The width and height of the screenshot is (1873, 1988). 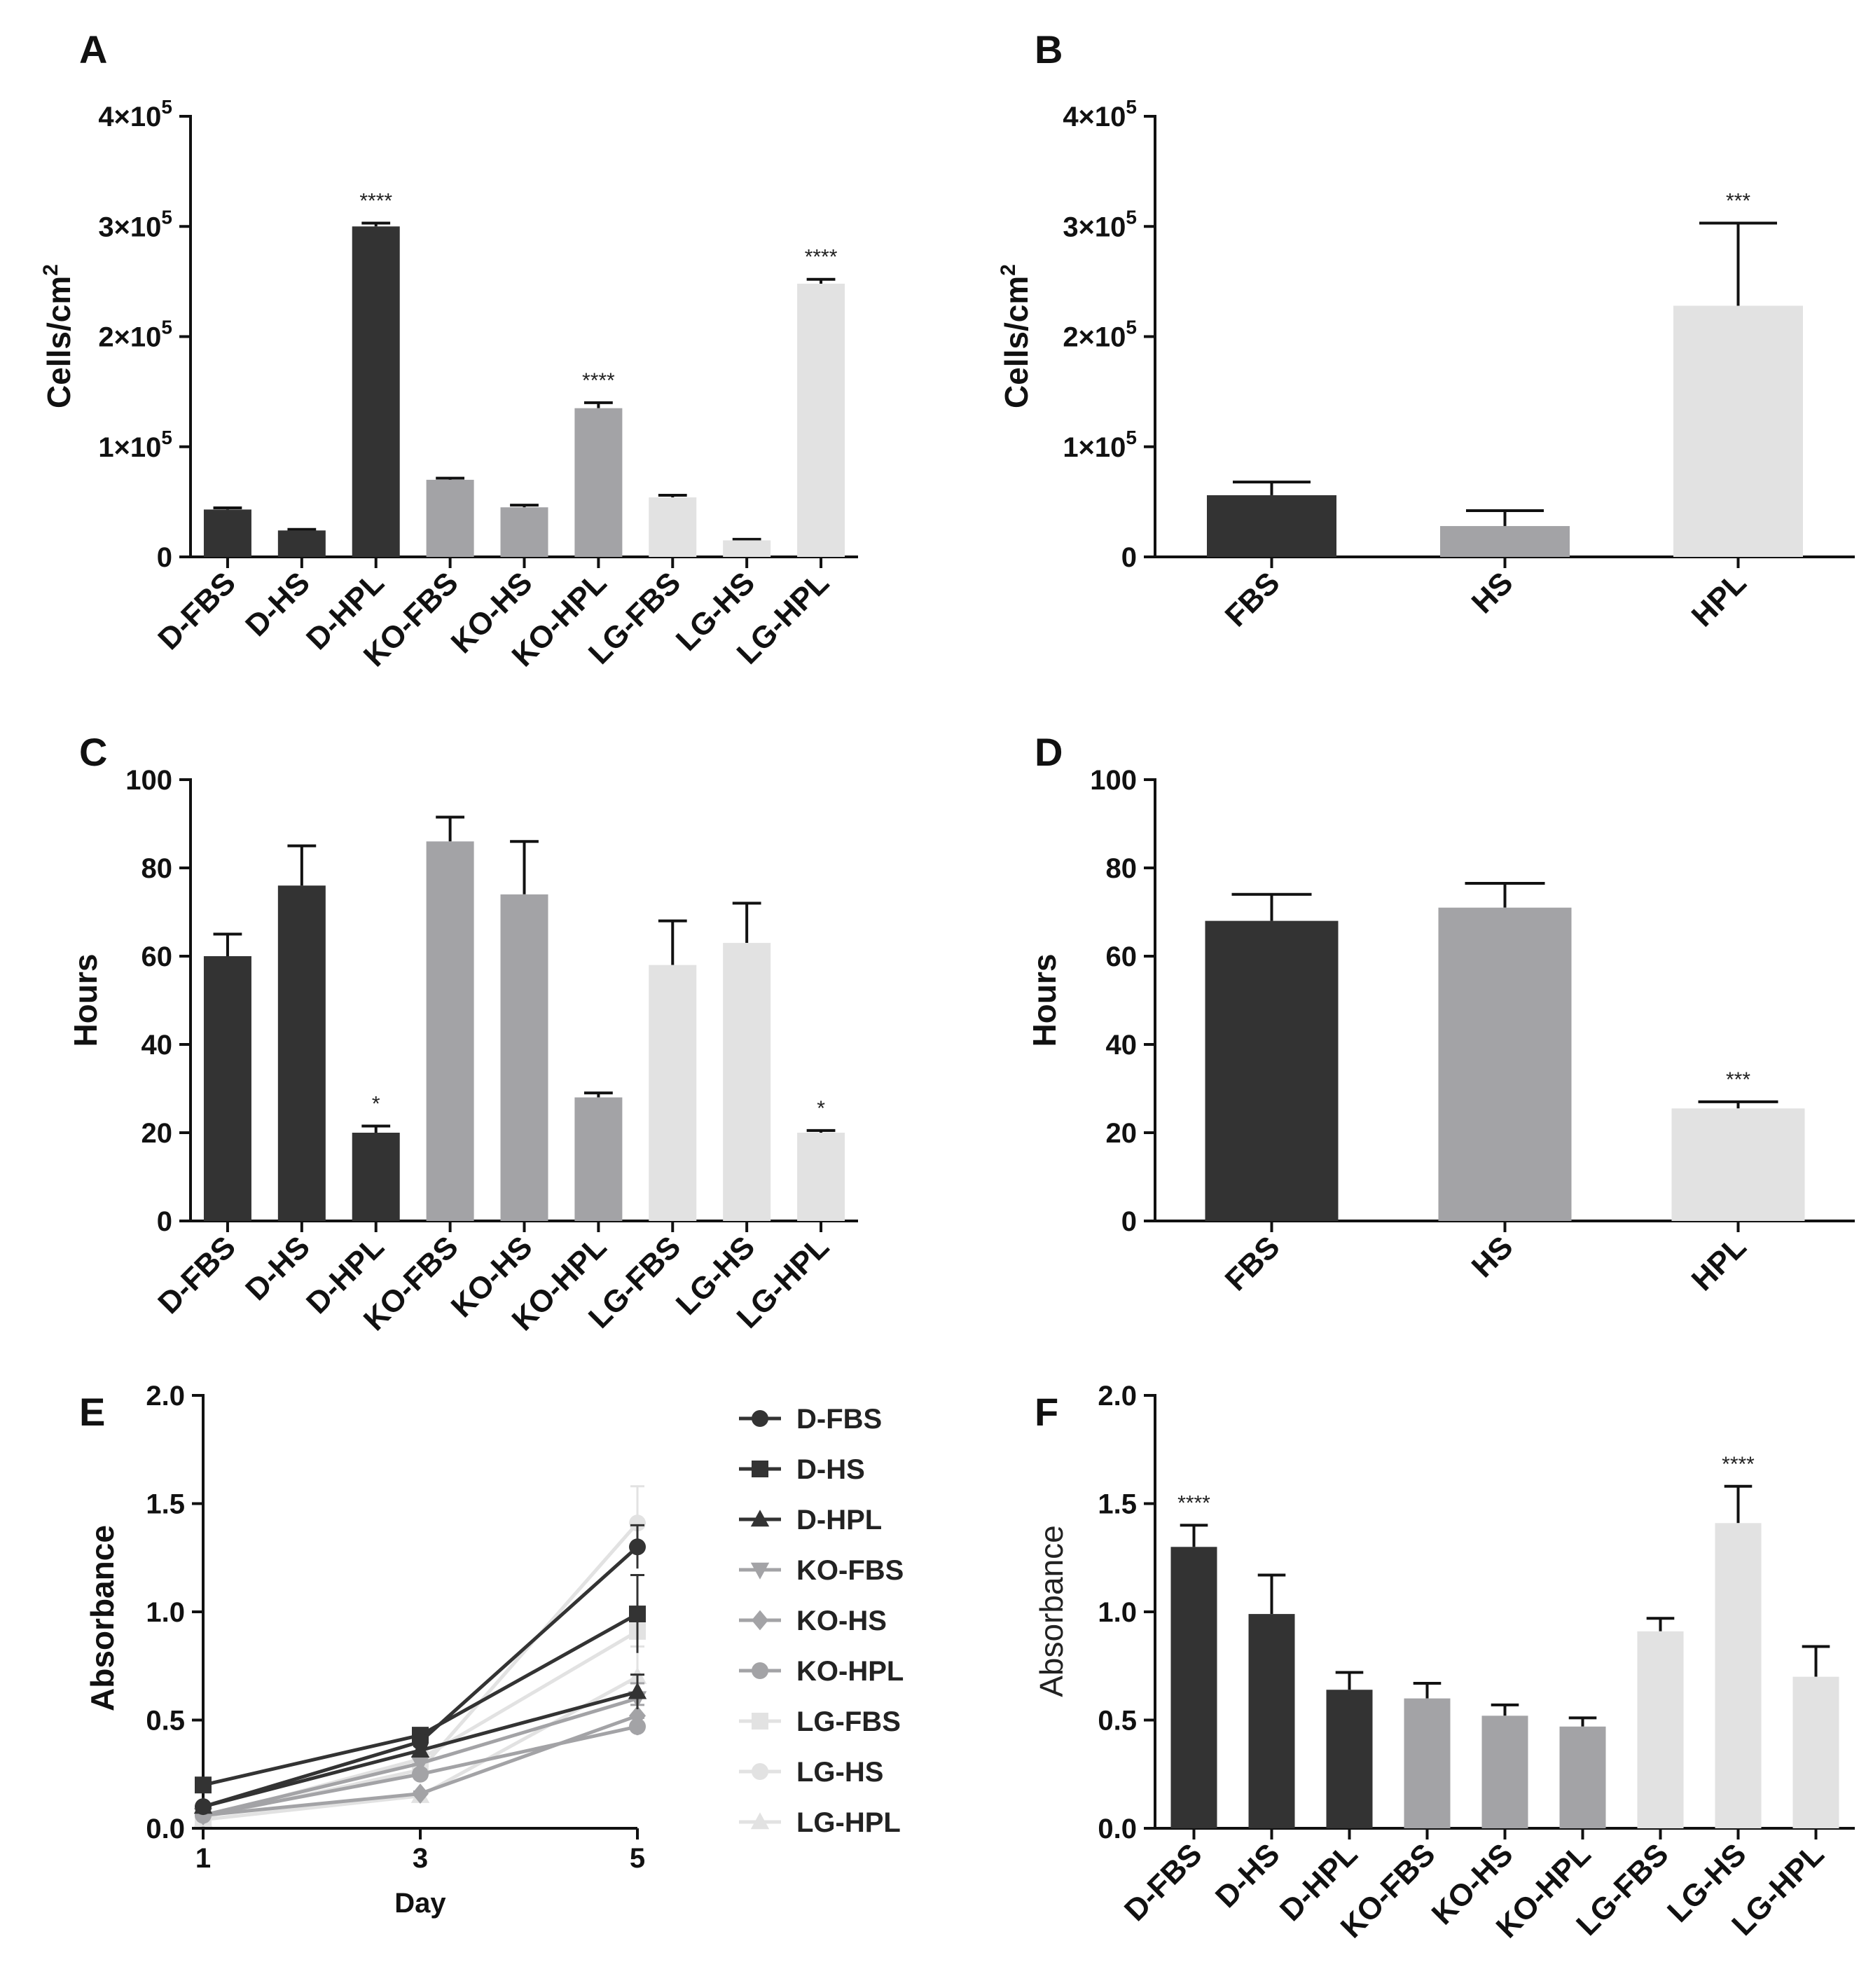 I want to click on bar-ko-hpl, so click(x=598, y=1159).